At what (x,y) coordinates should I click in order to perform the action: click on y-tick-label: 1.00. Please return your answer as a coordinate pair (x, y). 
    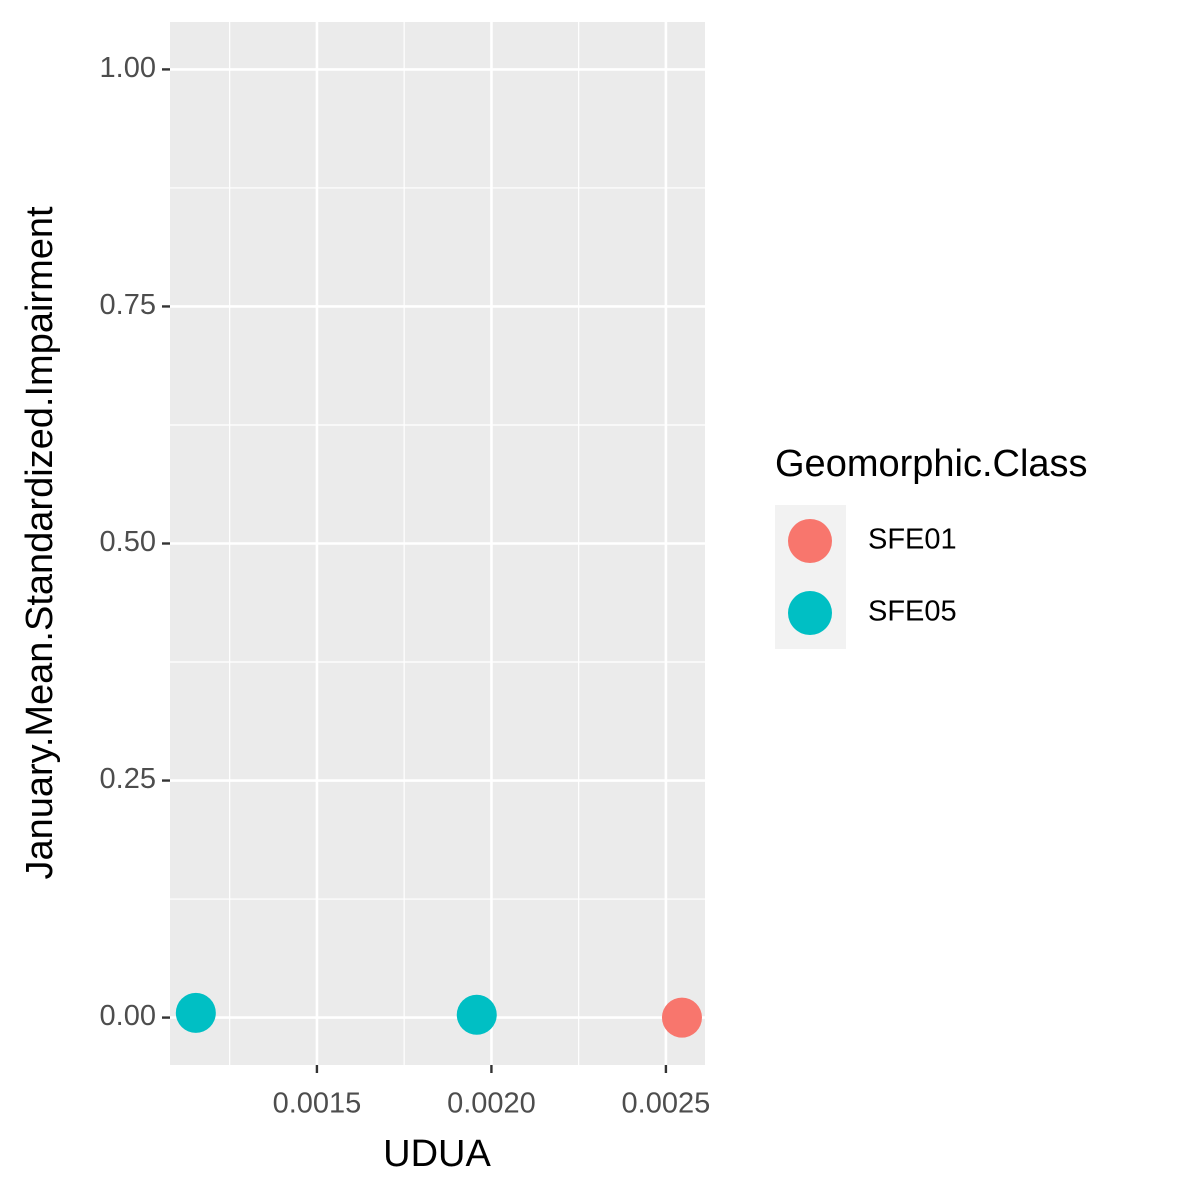
    Looking at the image, I should click on (128, 68).